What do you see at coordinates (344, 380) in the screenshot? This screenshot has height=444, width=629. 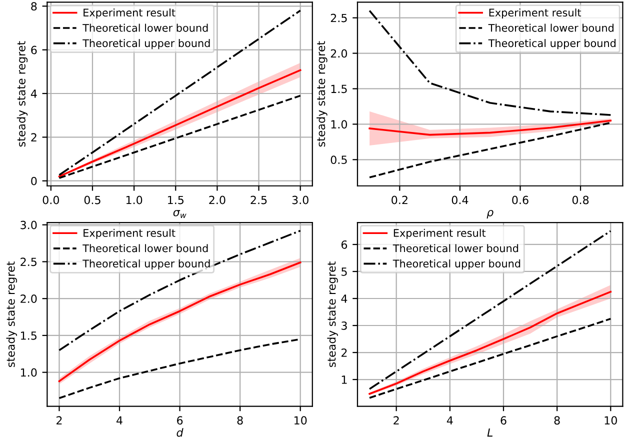 I see `y-tick-label: 1` at bounding box center [344, 380].